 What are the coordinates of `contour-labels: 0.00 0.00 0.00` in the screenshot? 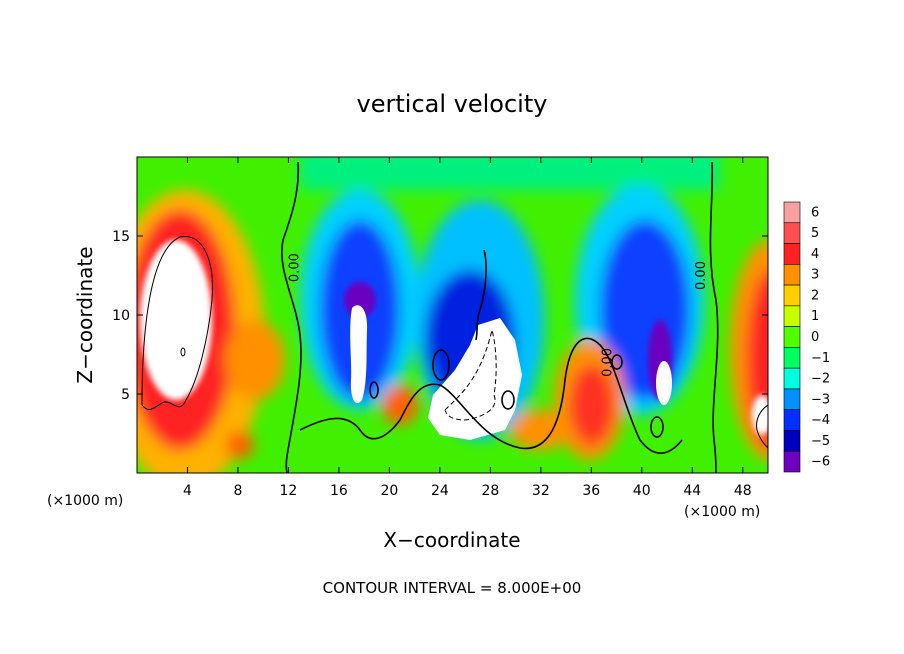 It's located at (498, 315).